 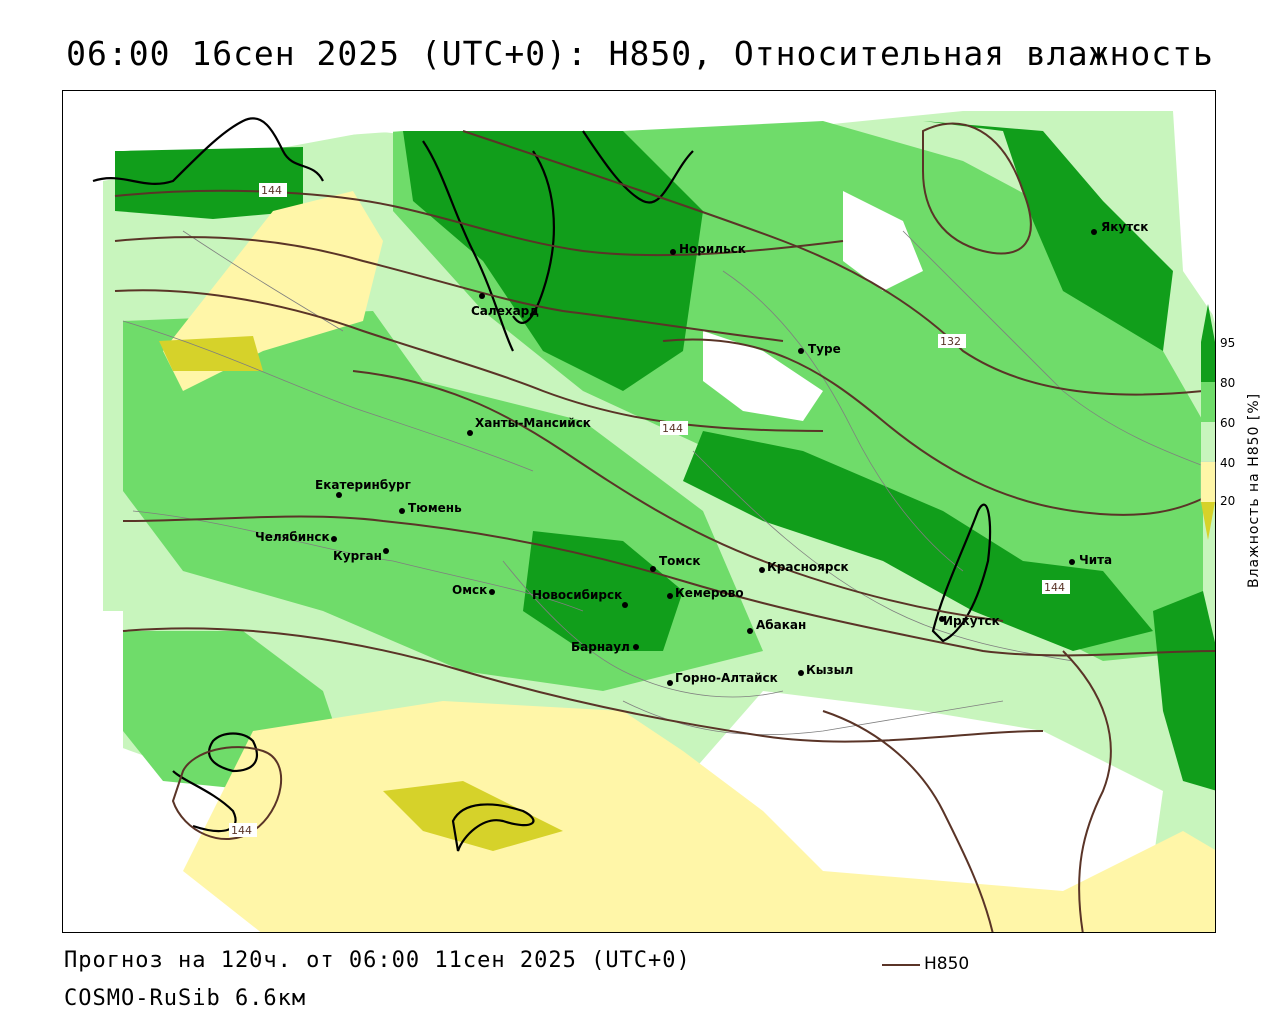 What do you see at coordinates (357, 556) in the screenshot?
I see `city-label: Курган` at bounding box center [357, 556].